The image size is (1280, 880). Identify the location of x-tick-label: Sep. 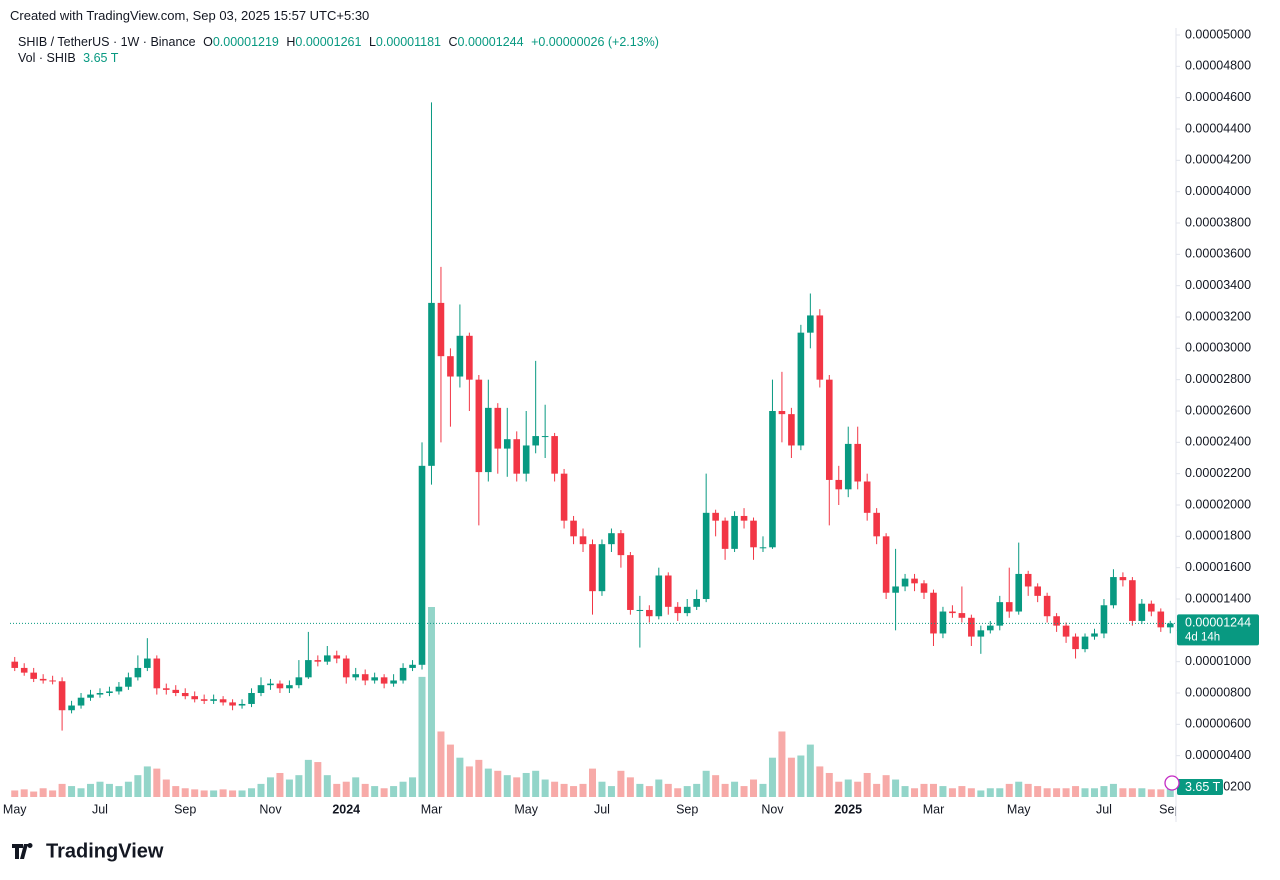
(1170, 809).